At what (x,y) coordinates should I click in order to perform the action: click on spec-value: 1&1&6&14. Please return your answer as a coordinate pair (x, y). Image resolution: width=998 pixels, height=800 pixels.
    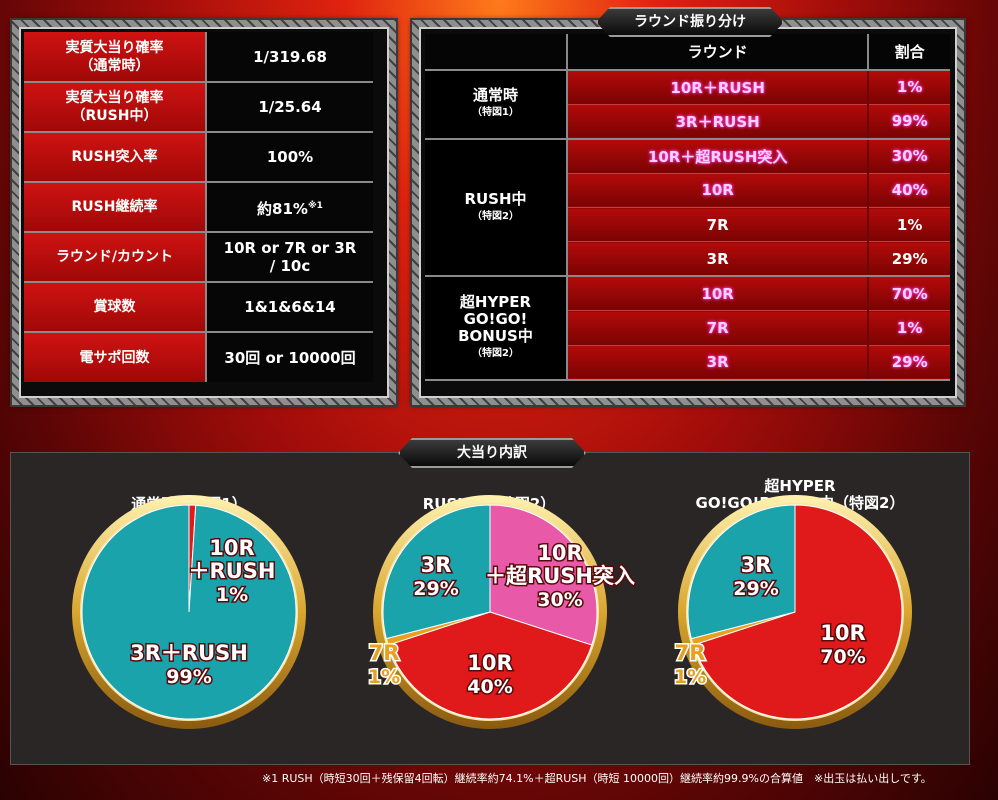
    Looking at the image, I should click on (289, 307).